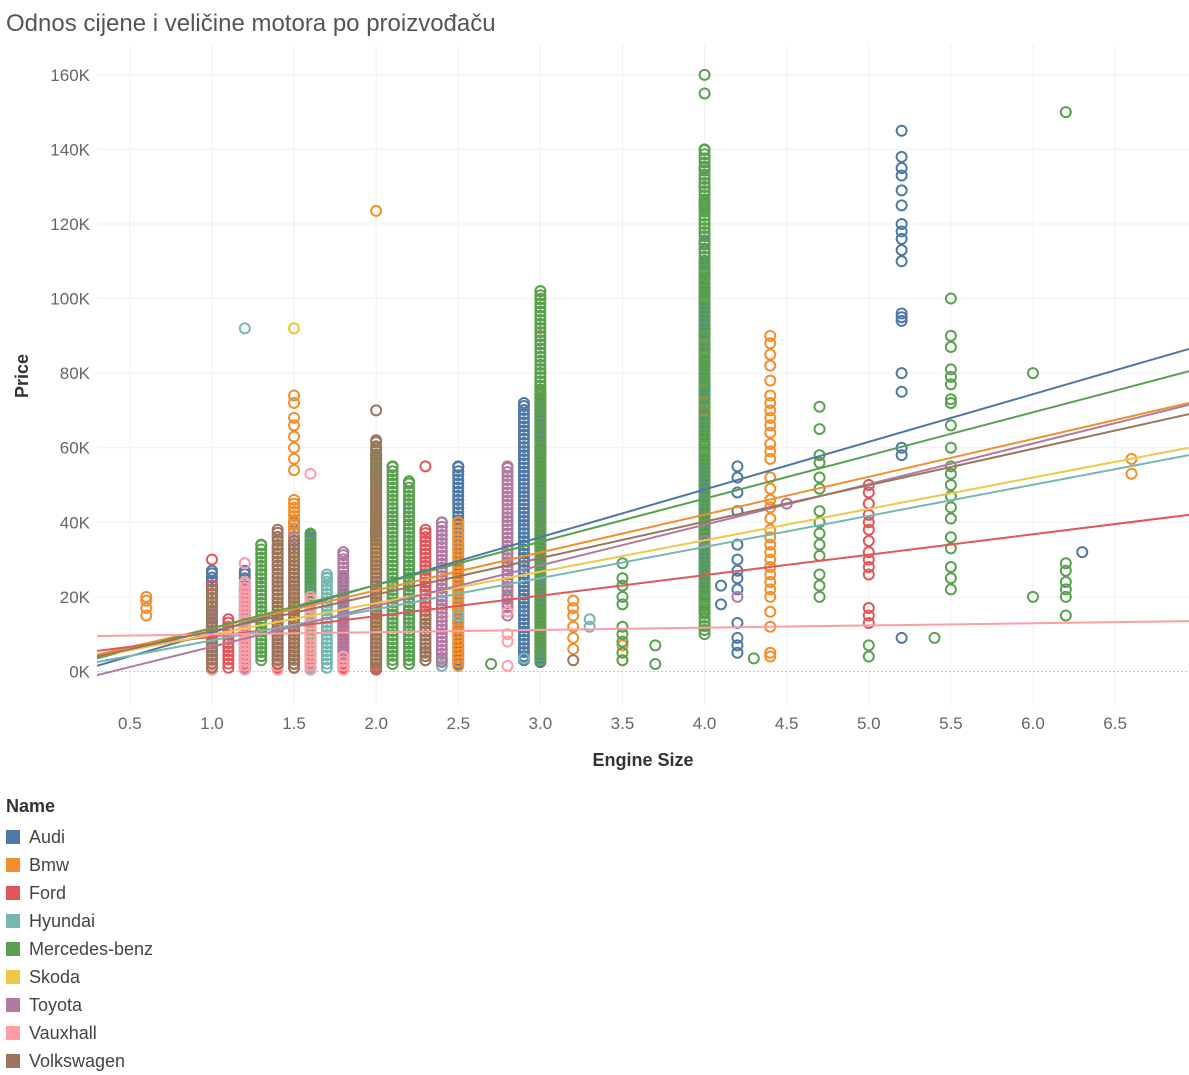 This screenshot has width=1189, height=1075. I want to click on x-tick-label: 3.5, so click(623, 723).